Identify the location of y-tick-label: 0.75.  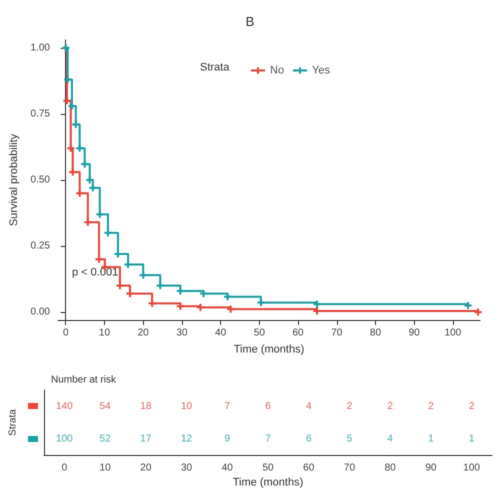
(40, 114).